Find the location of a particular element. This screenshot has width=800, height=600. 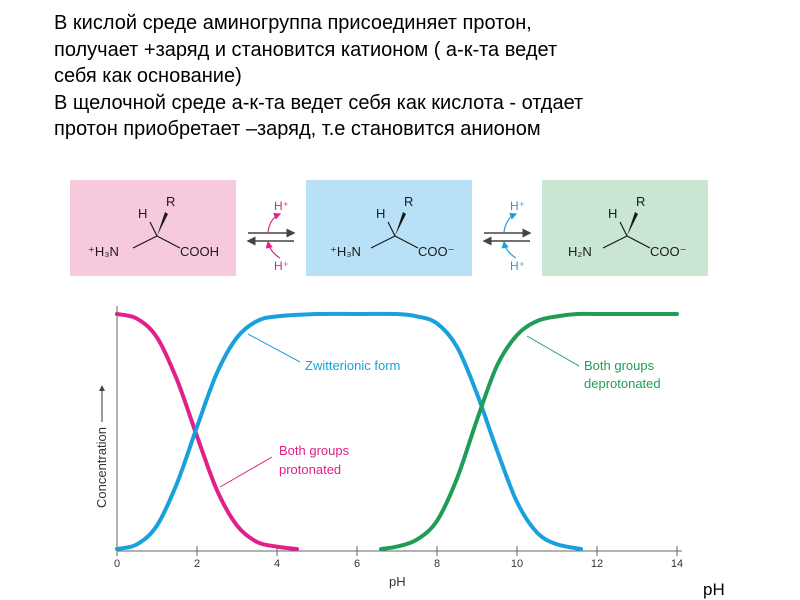

cation-h: H is located at coordinates (142, 213).